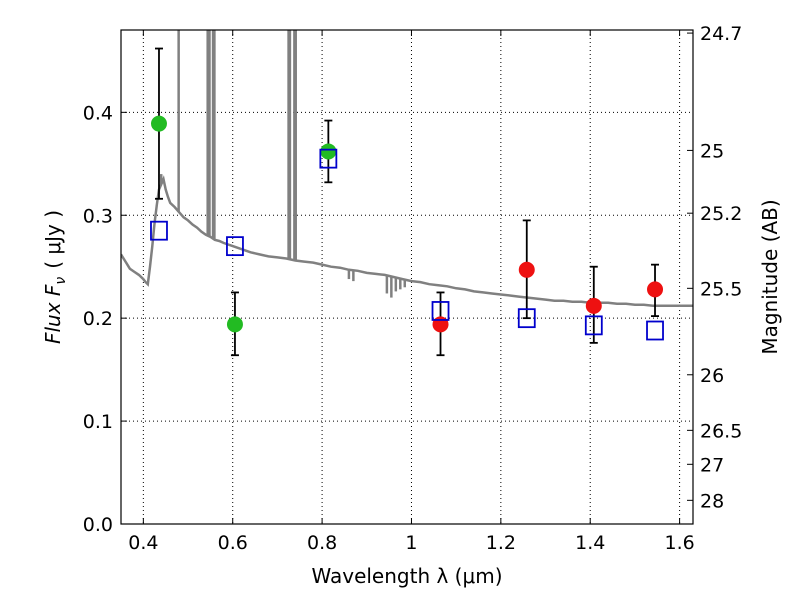  Describe the element at coordinates (53, 239) in the screenshot. I see `y-axis-label-unit: ( μJy )` at that location.